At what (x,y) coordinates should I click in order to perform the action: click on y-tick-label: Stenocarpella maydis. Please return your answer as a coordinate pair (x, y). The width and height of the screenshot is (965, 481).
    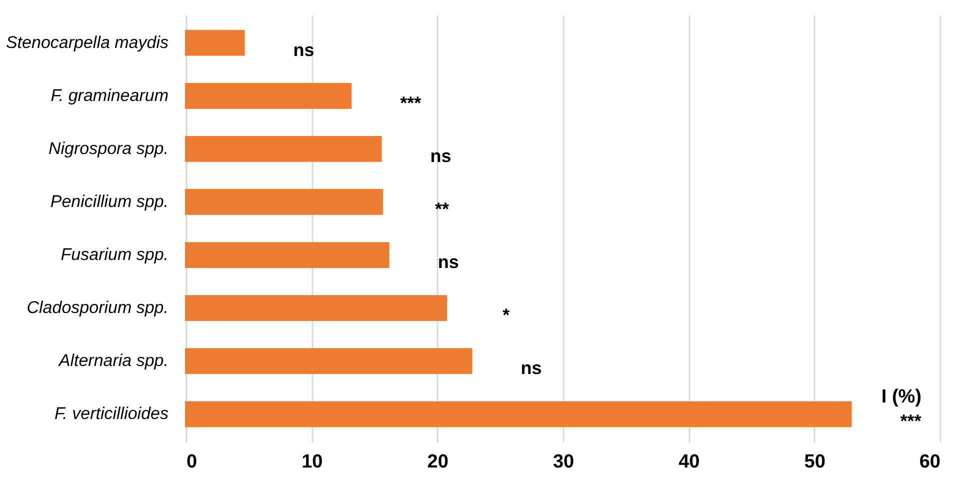
    Looking at the image, I should click on (87, 42).